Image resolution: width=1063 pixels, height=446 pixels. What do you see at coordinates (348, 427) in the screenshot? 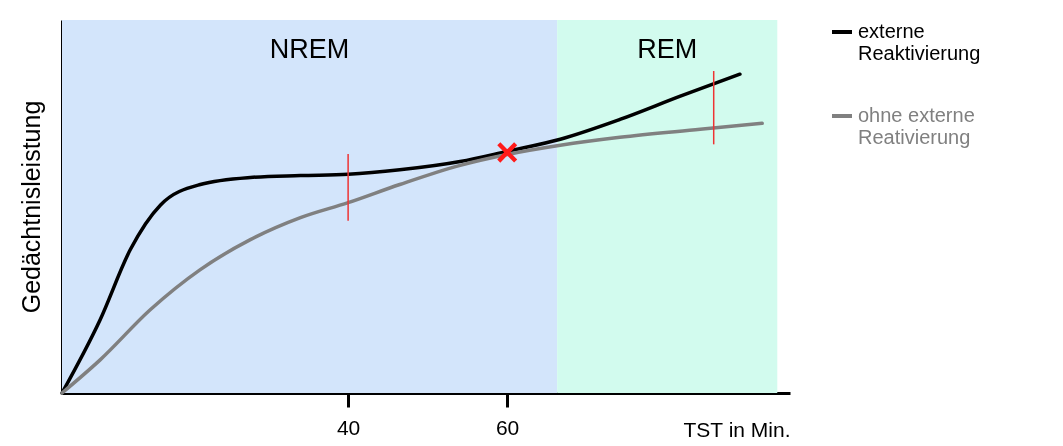
I see `x-tick-label: 40` at bounding box center [348, 427].